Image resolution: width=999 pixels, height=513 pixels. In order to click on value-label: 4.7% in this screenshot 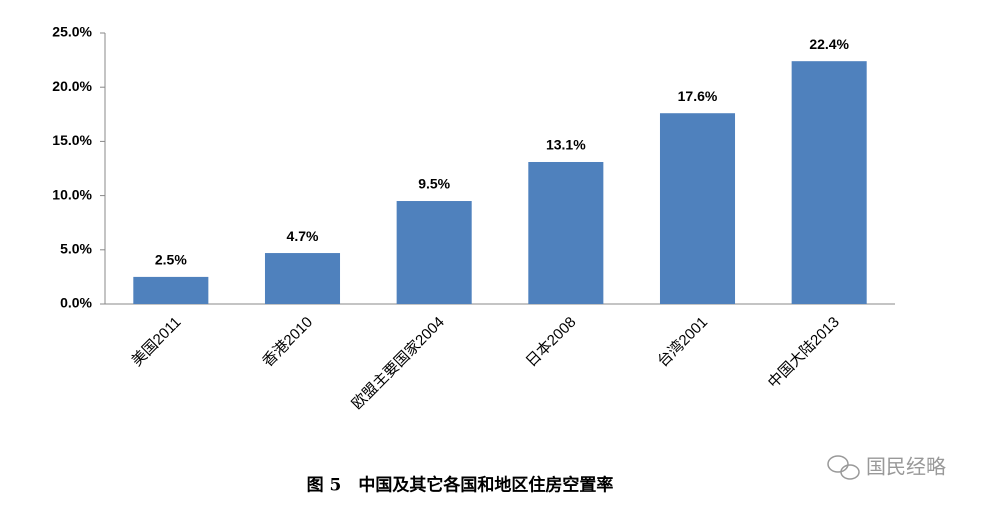, I will do `click(303, 236)`.